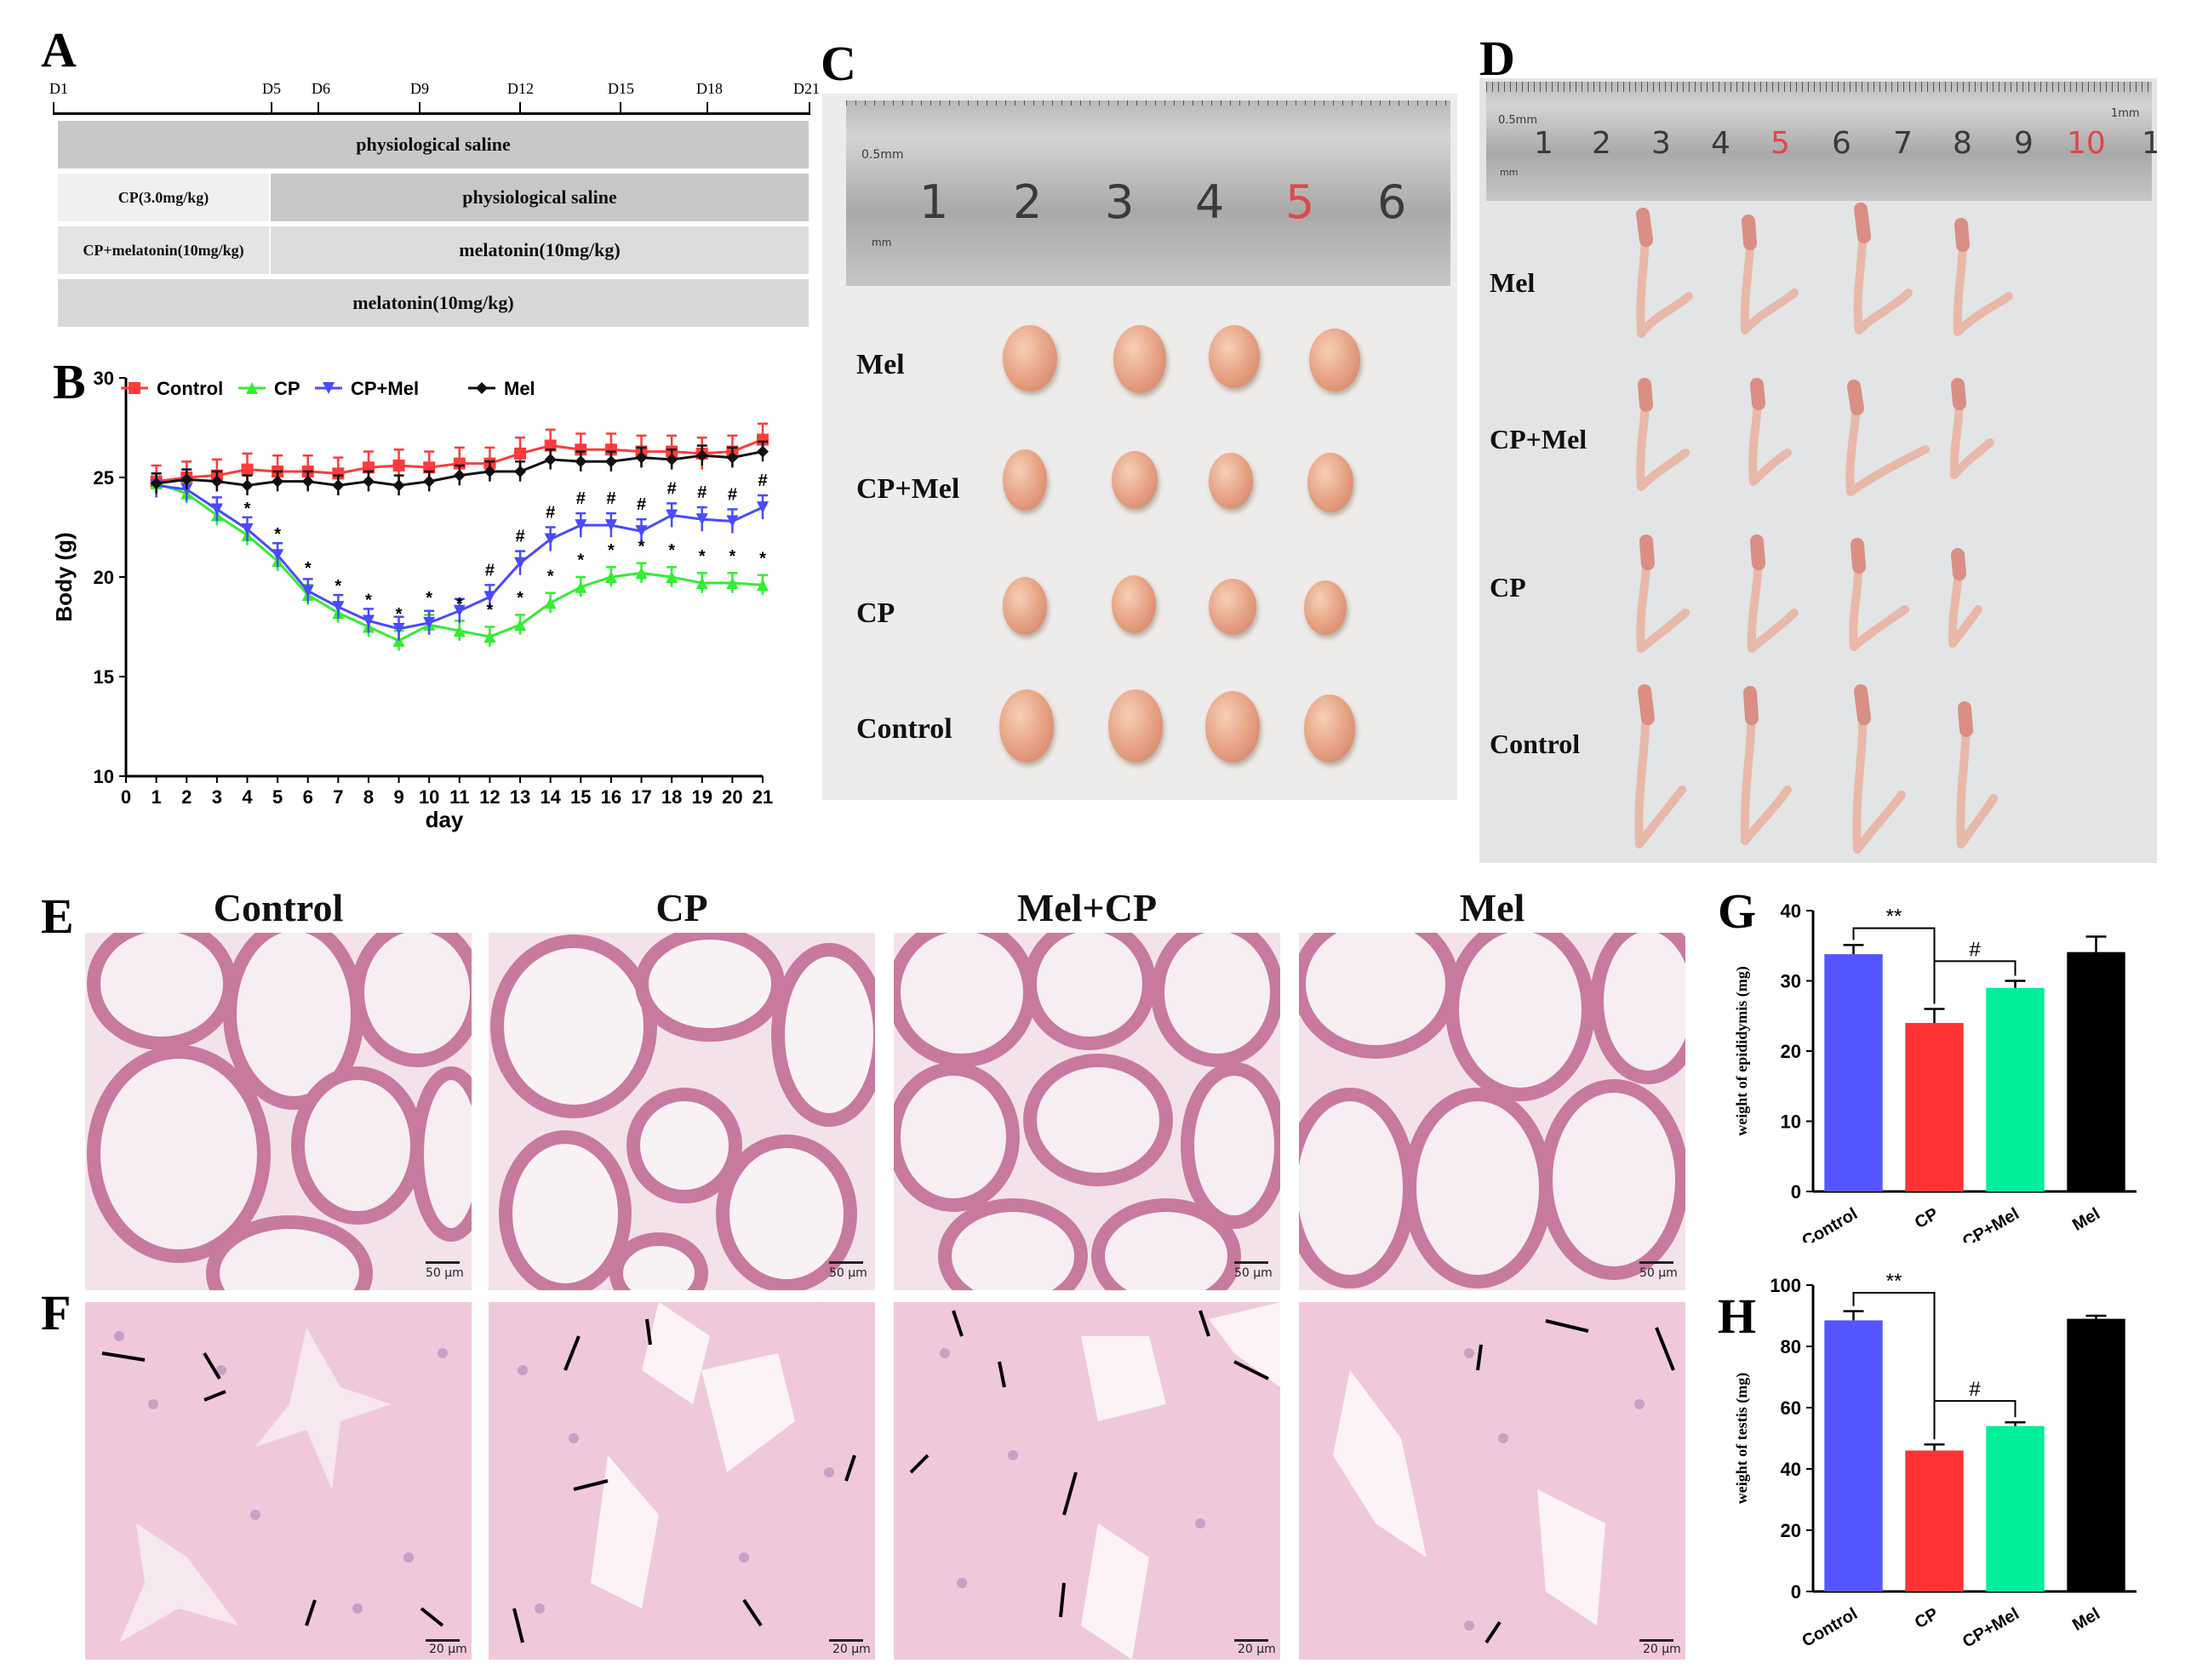 This screenshot has height=1680, width=2191. Describe the element at coordinates (126, 797) in the screenshot. I see `x-tick-label: 0` at that location.